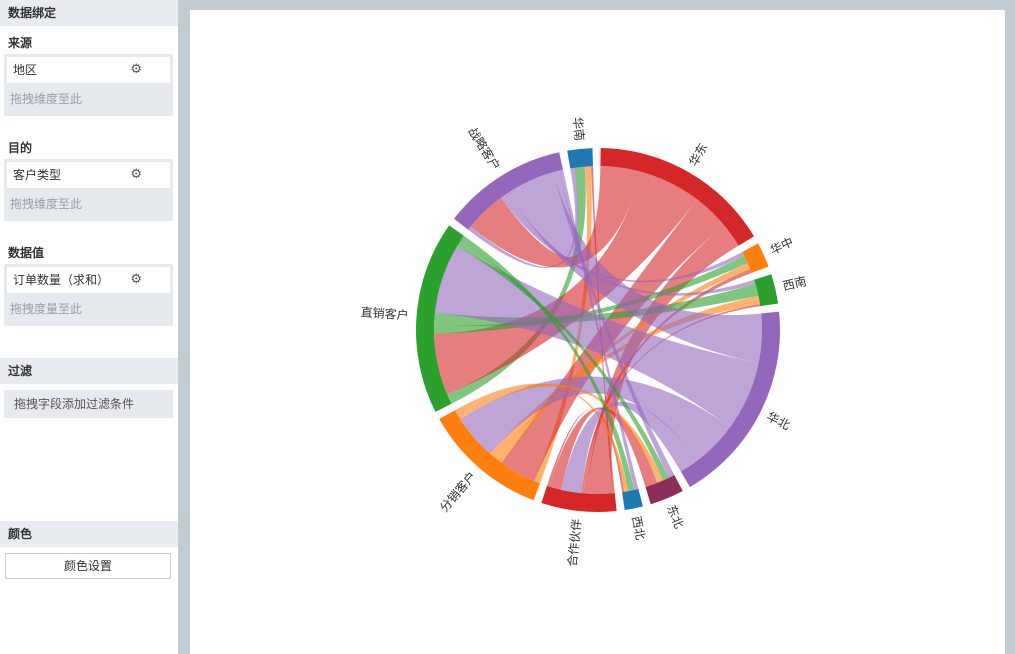 This screenshot has width=1015, height=654. Describe the element at coordinates (20, 148) in the screenshot. I see `target-label: 目的` at that location.